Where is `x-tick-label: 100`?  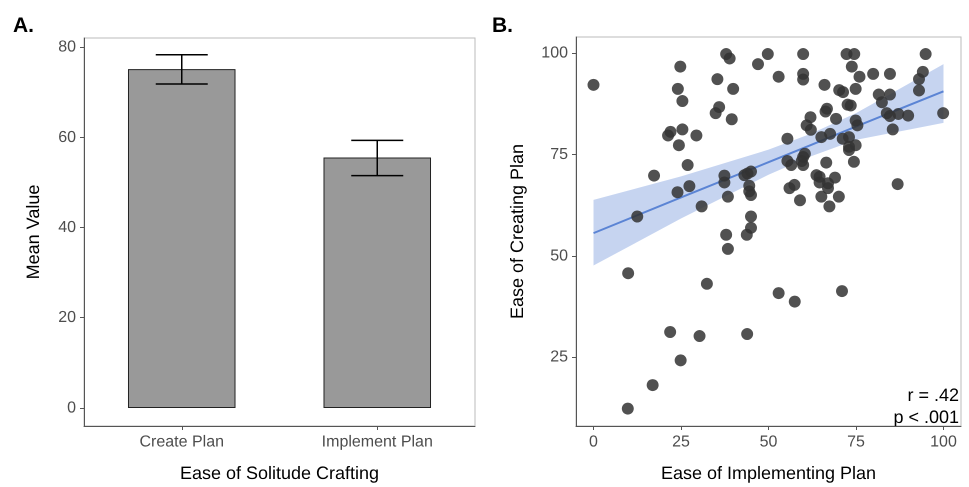
x-tick-label: 100 is located at coordinates (943, 442).